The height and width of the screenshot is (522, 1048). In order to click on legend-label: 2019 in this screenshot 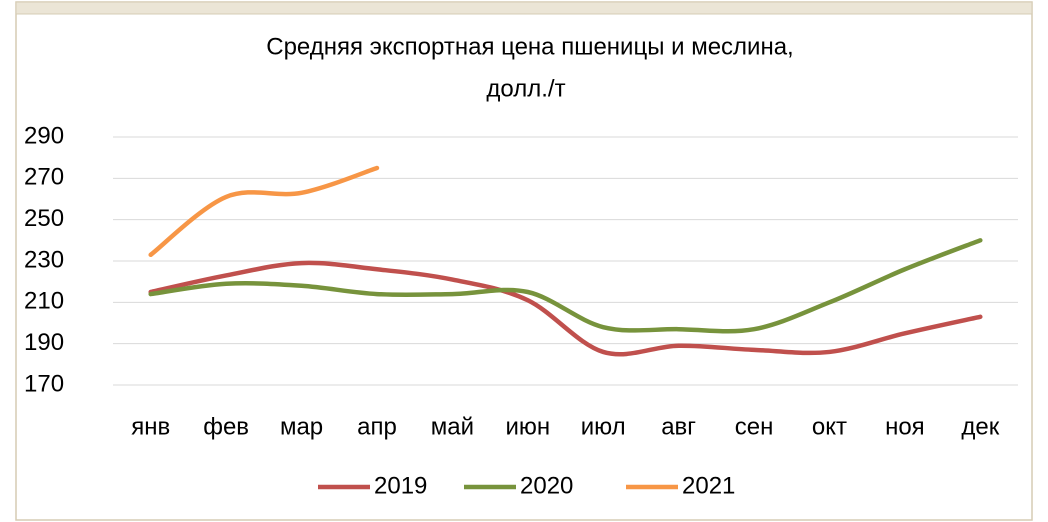, I will do `click(400, 485)`.